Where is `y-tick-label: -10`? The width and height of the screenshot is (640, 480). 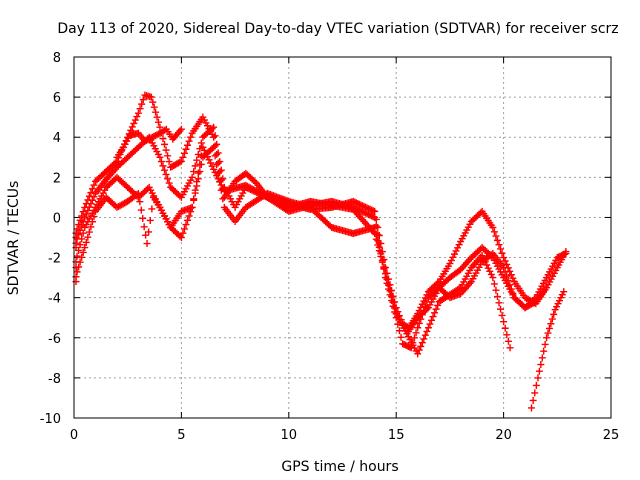 y-tick-label: -10 is located at coordinates (50, 419).